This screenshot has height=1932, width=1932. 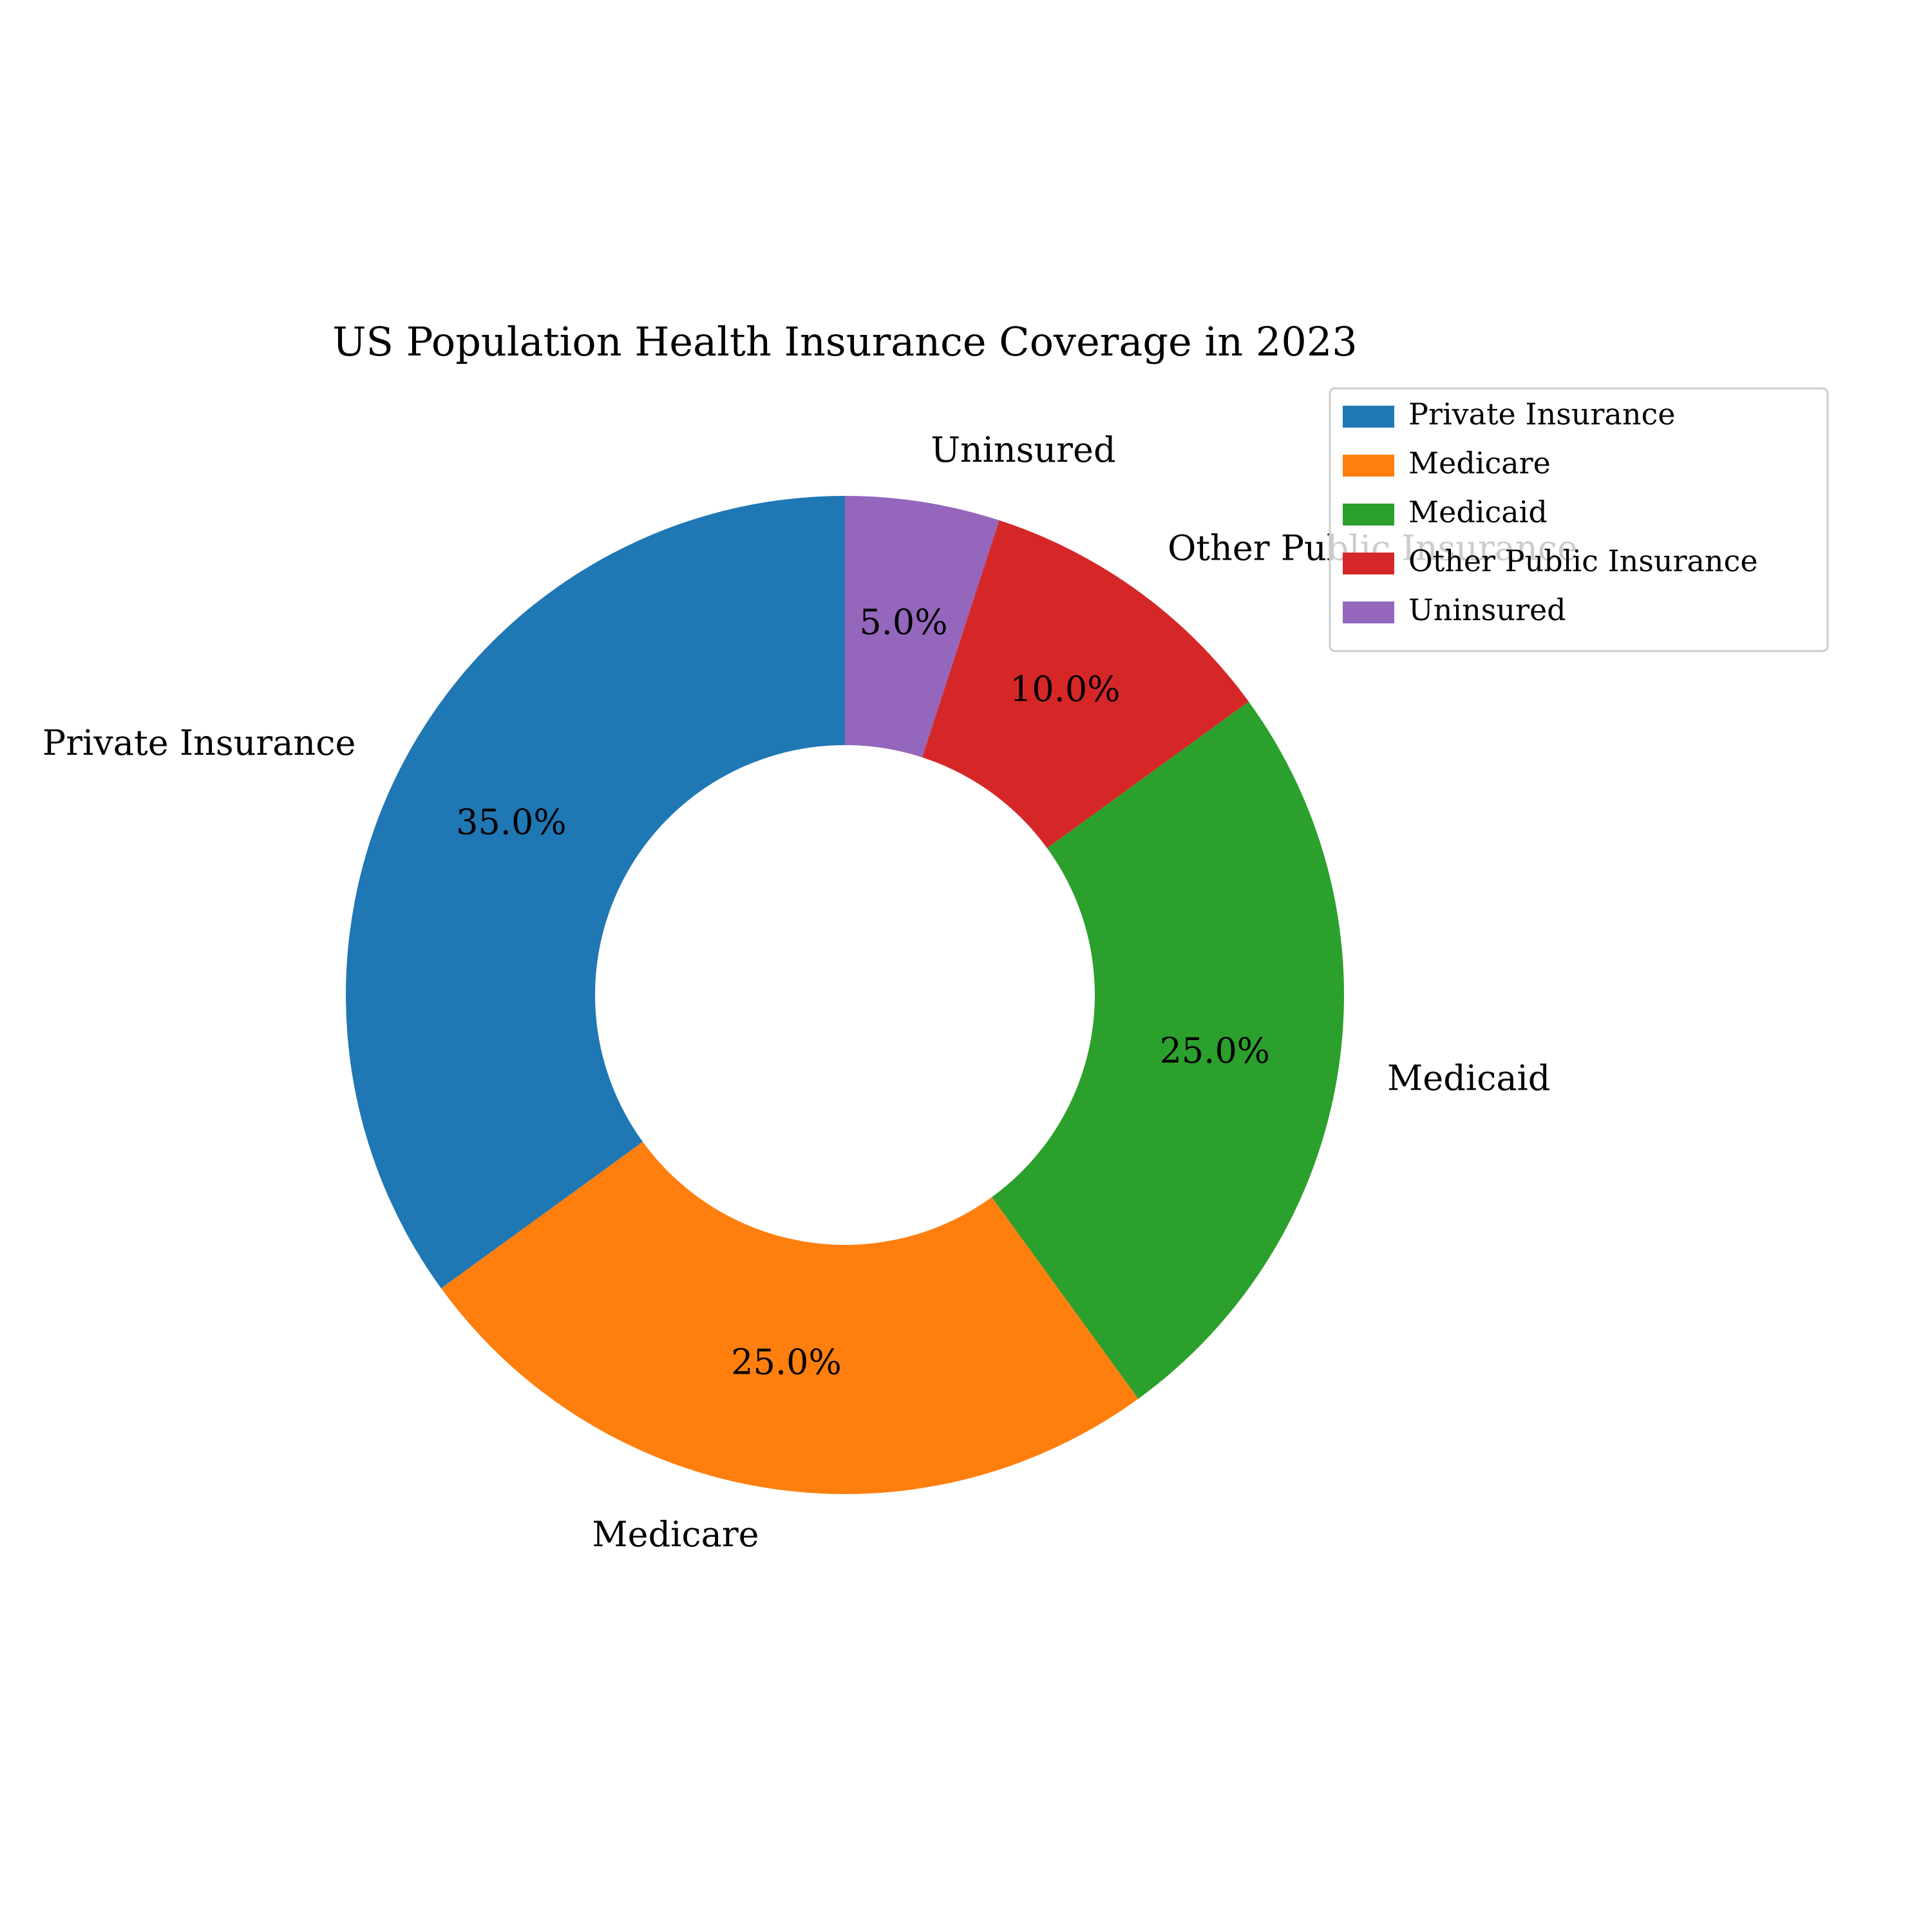 I want to click on slice-medicare, so click(x=790, y=1318).